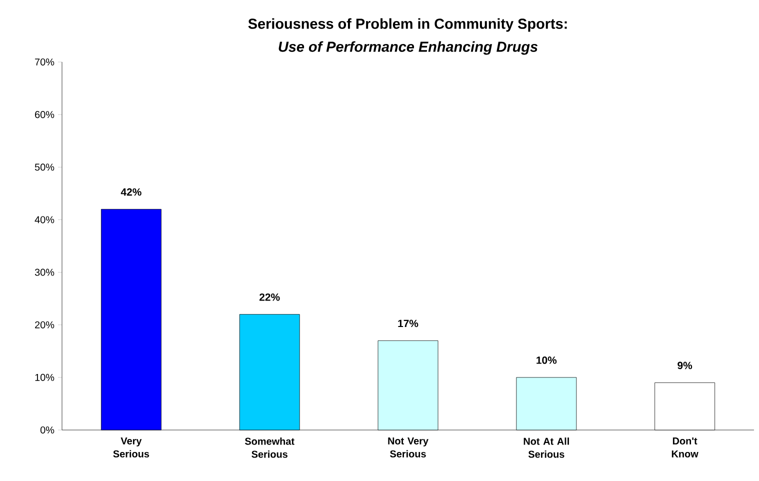 This screenshot has height=481, width=759. What do you see at coordinates (269, 448) in the screenshot?
I see `x-tick-label: Somewhat Serious` at bounding box center [269, 448].